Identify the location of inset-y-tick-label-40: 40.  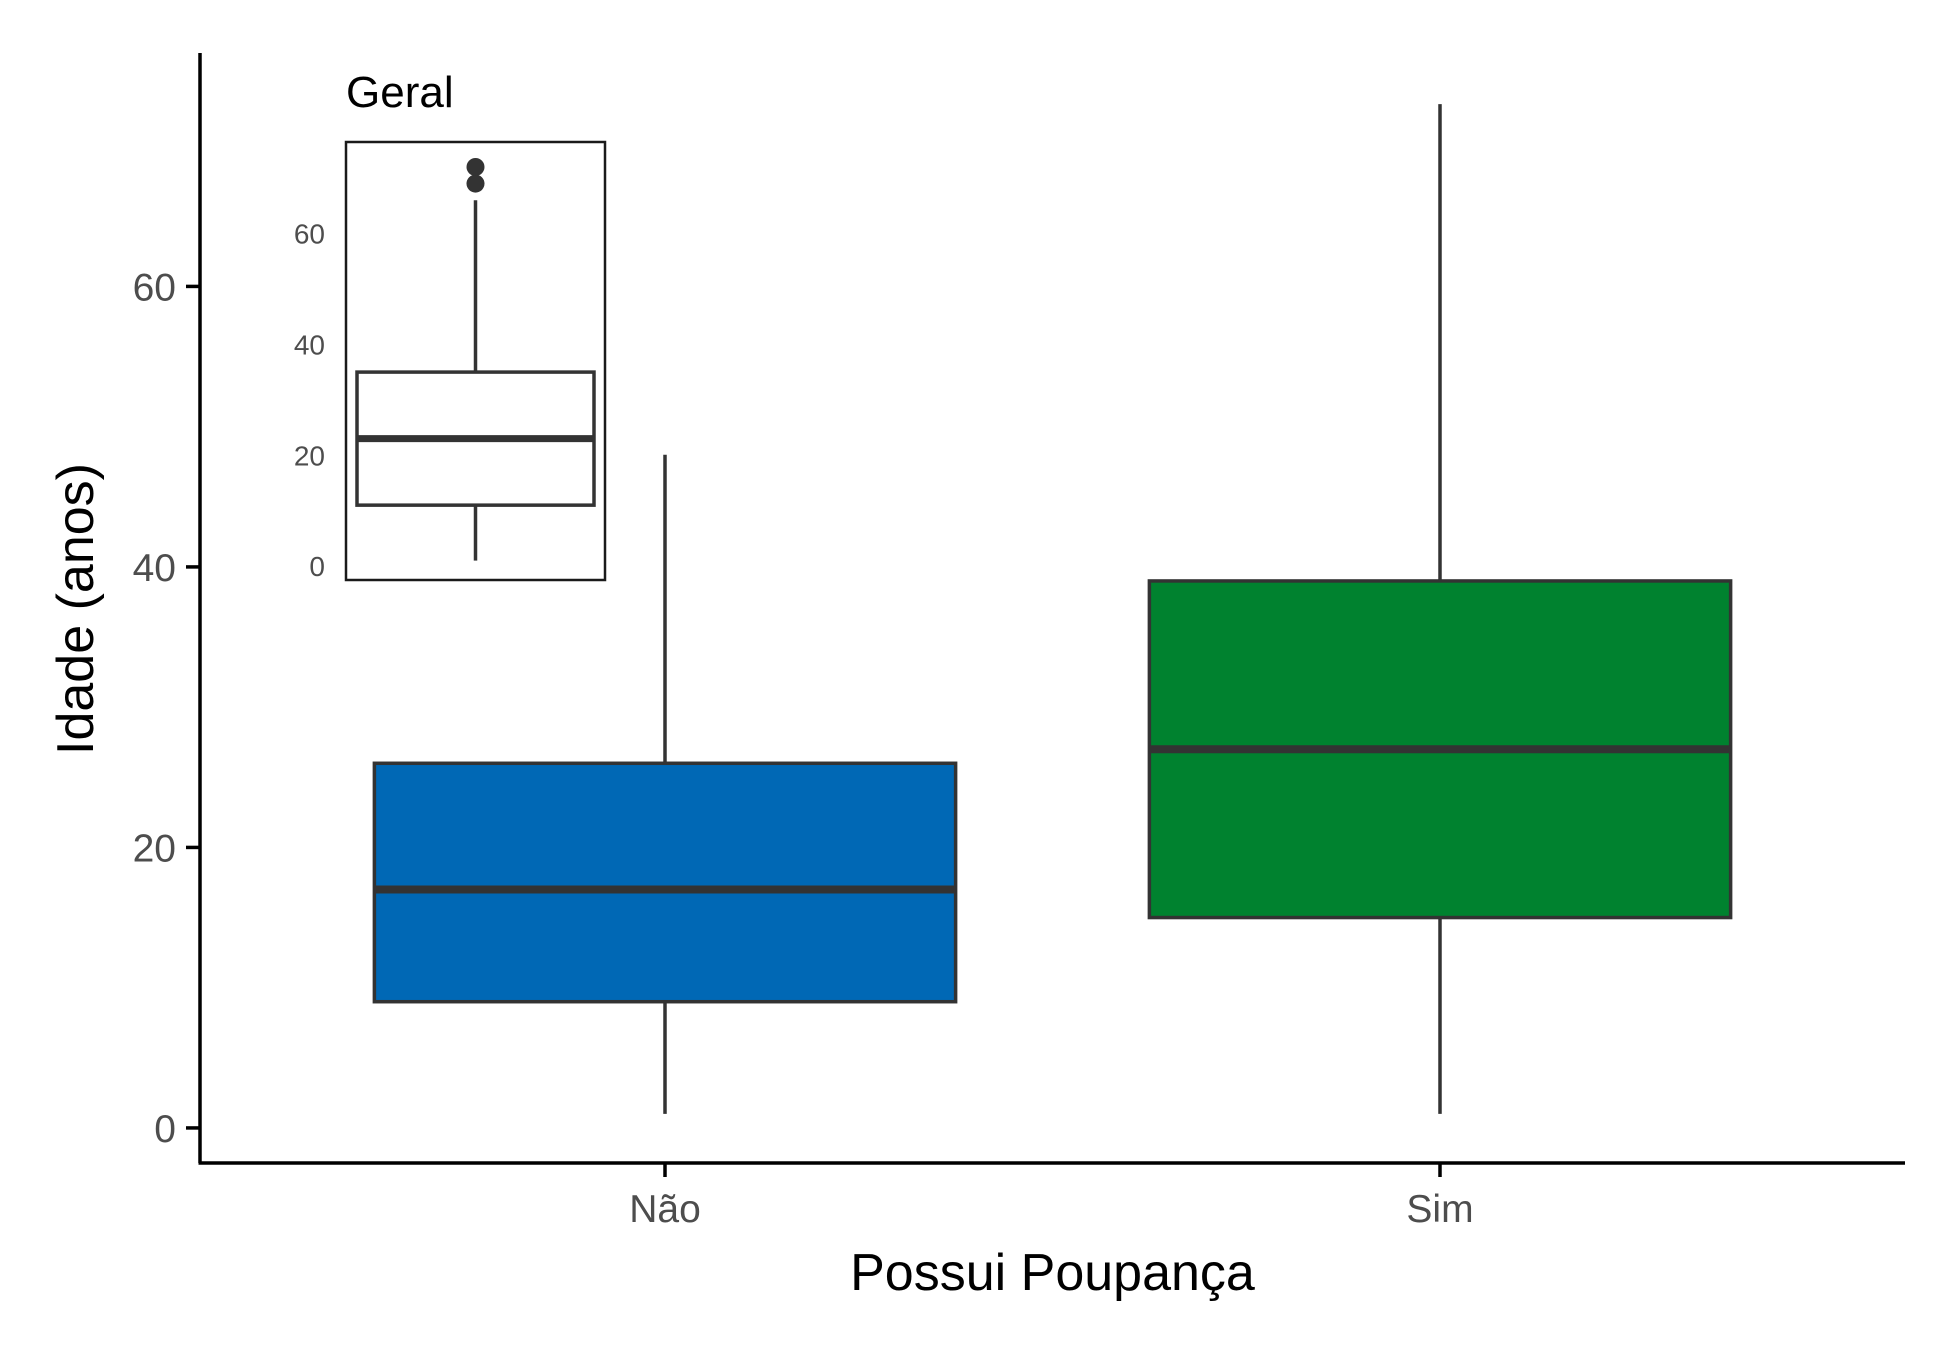
(309, 344).